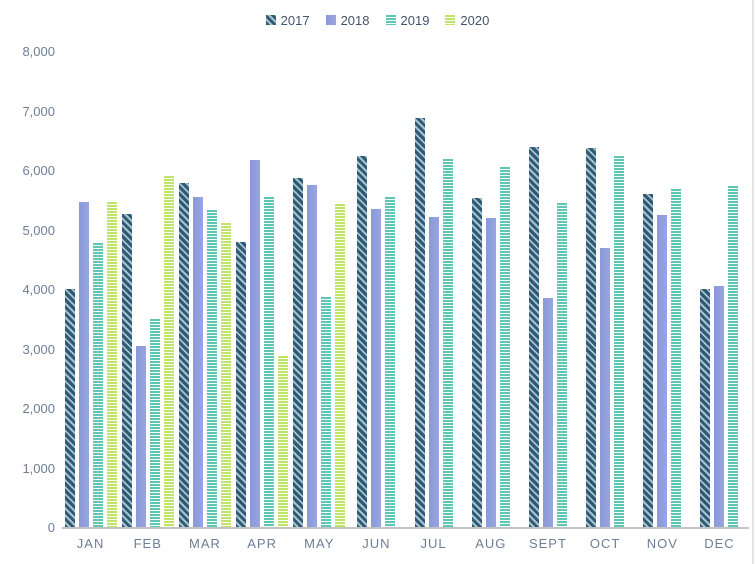  Describe the element at coordinates (38, 230) in the screenshot. I see `y-tick-5000: 5,000` at that location.